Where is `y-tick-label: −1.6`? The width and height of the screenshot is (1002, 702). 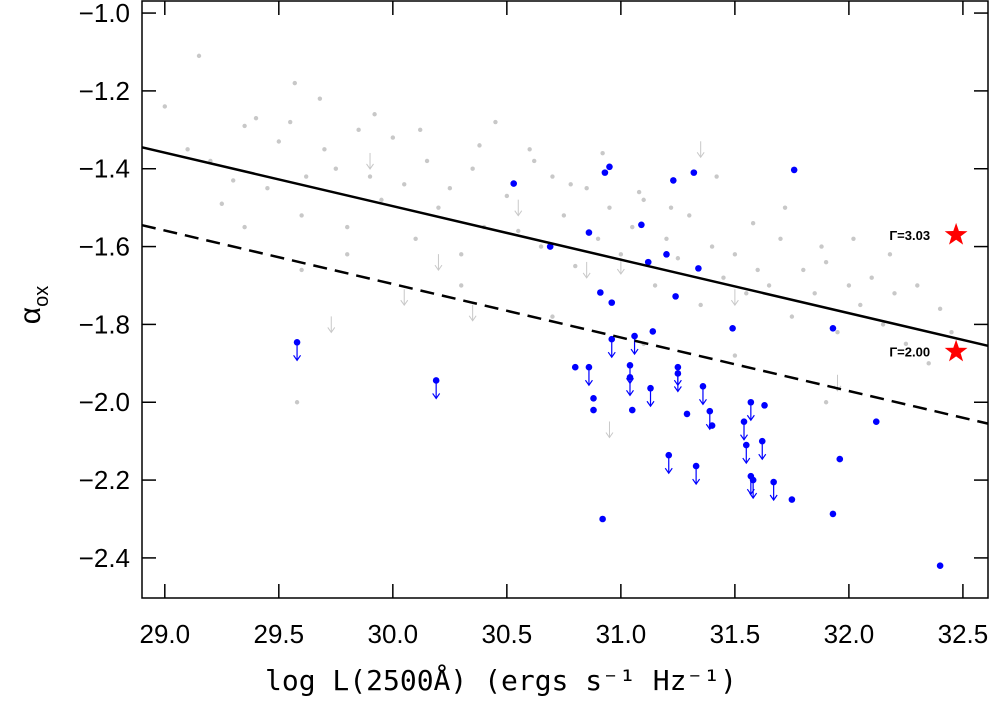
y-tick-label: −1.6 is located at coordinates (104, 247).